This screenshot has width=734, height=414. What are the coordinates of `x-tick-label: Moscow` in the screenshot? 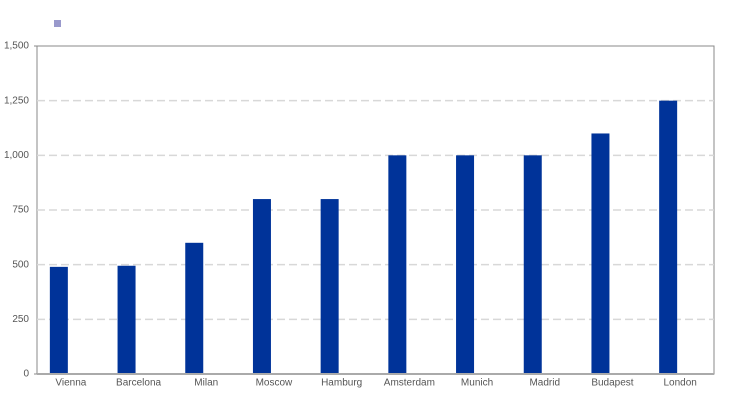 It's located at (274, 383).